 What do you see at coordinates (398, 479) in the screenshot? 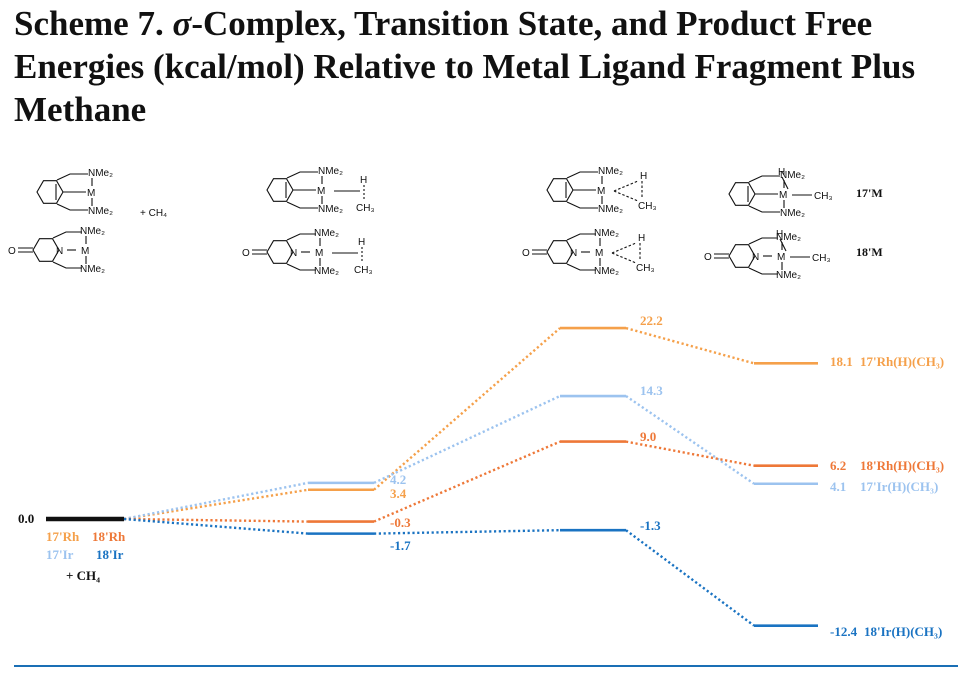
I see `value-label-17ir-sigma-complex: 4.2` at bounding box center [398, 479].